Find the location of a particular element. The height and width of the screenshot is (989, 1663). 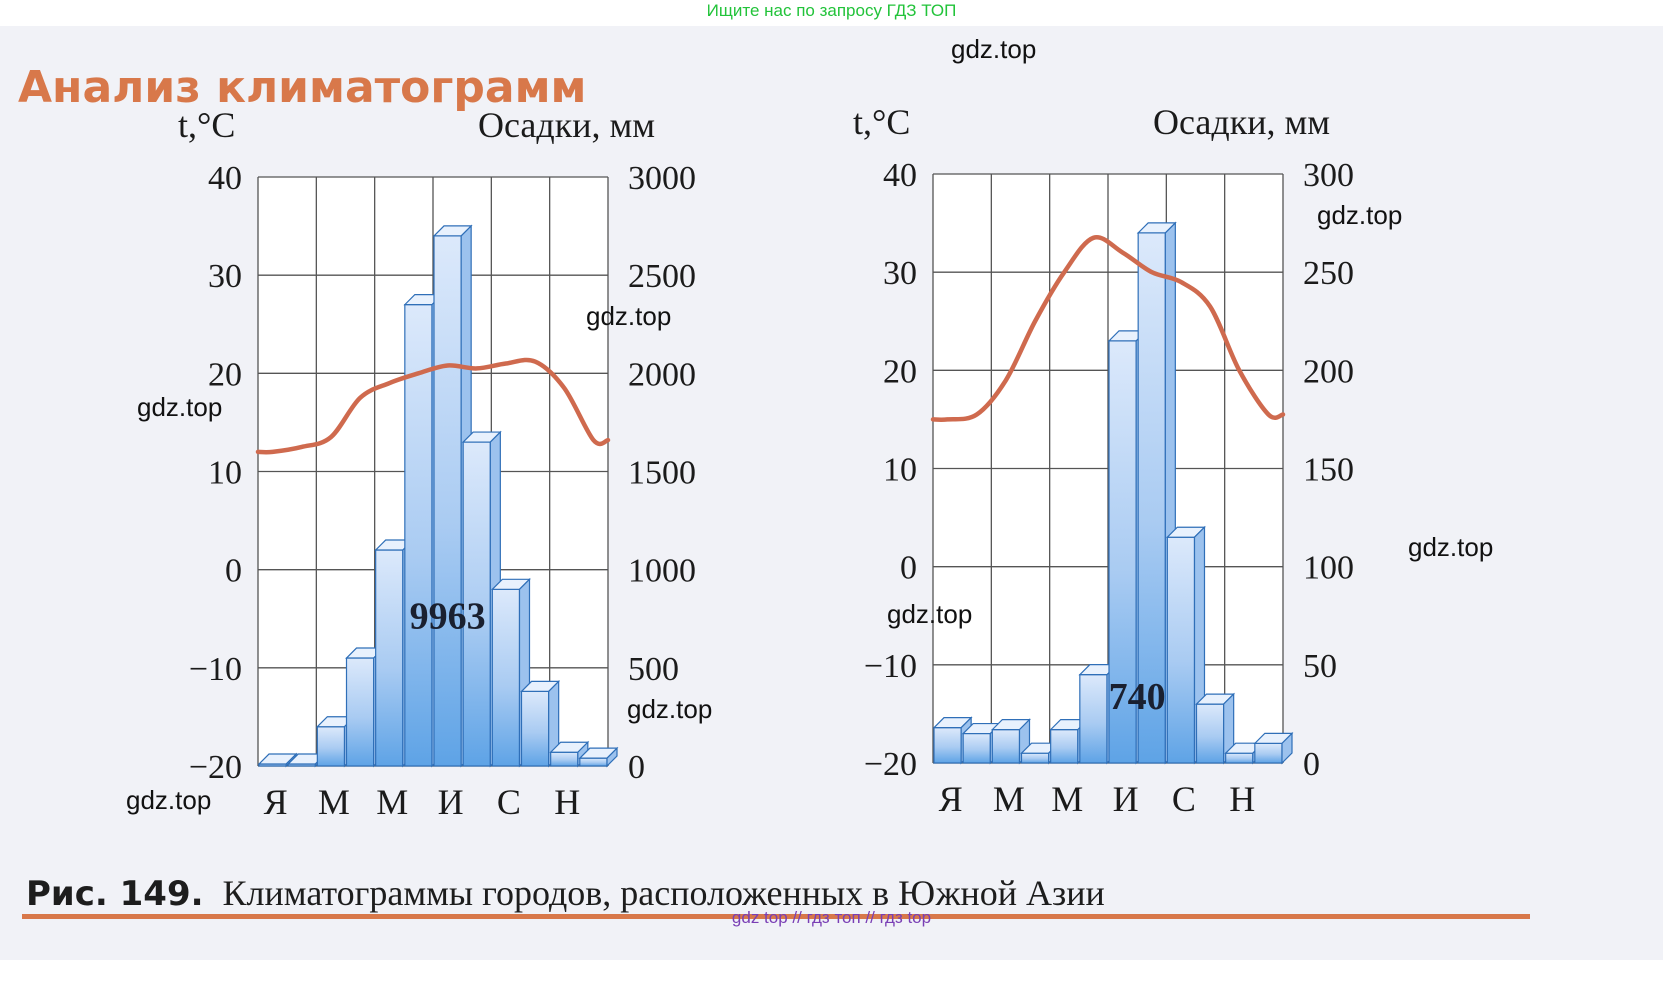

precip-axis-label: Осадки, мм is located at coordinates (566, 125).